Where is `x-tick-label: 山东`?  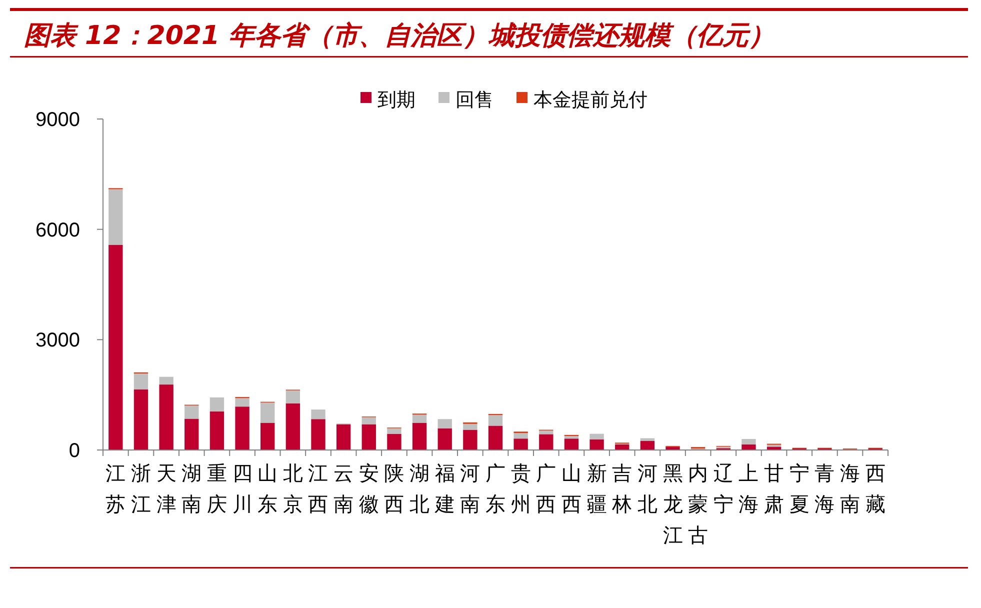
x-tick-label: 山东 is located at coordinates (268, 489).